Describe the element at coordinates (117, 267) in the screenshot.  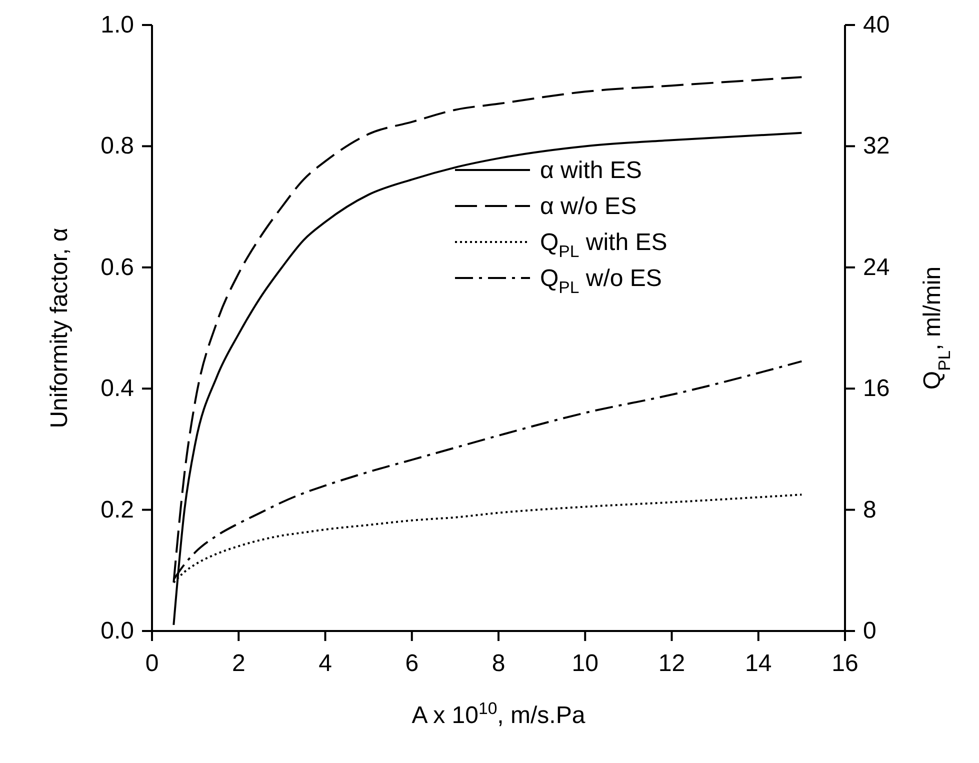
I see `y-tick-label: 0.6` at that location.